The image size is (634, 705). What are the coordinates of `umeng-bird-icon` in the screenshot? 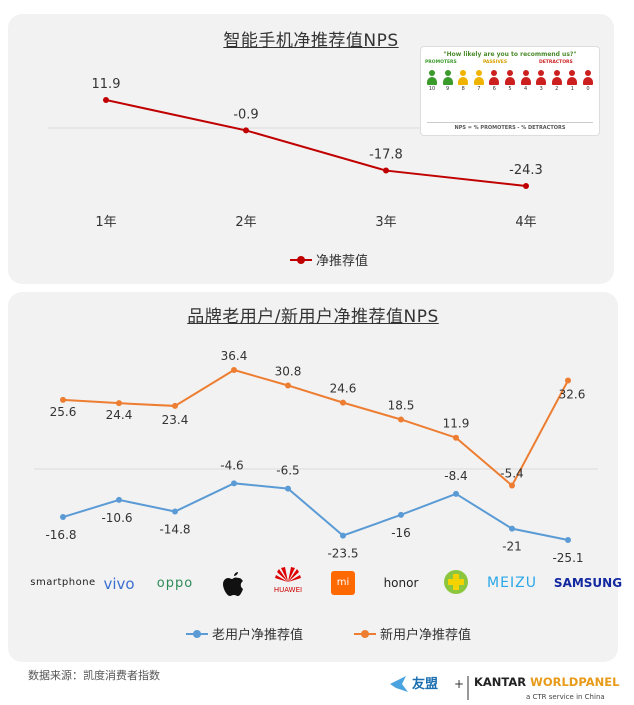 It's located at (399, 684).